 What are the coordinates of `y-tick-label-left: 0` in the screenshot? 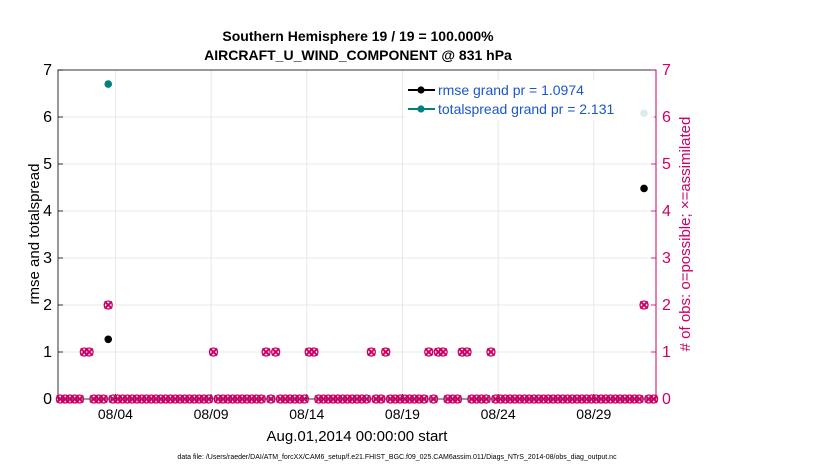 It's located at (47, 399).